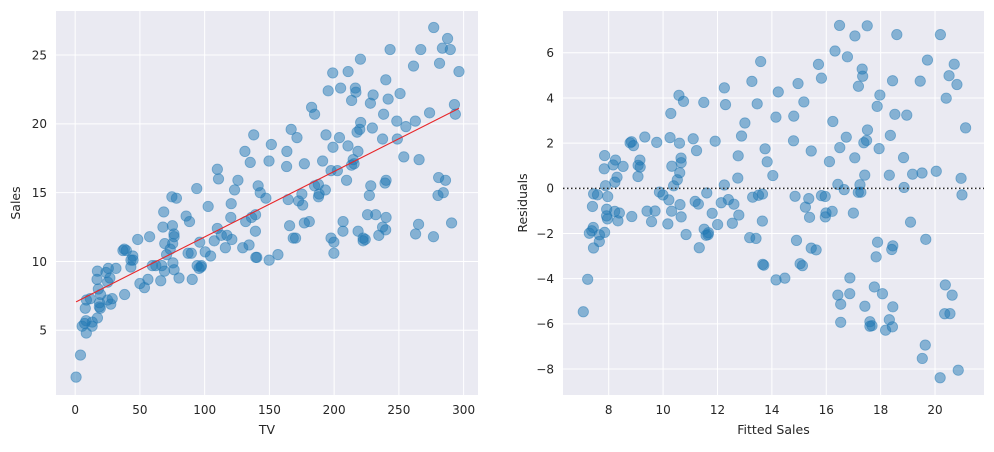 Image resolution: width=994 pixels, height=452 pixels. What do you see at coordinates (774, 410) in the screenshot?
I see `x-tick-labels: 8 10 12 14 16 18 20` at bounding box center [774, 410].